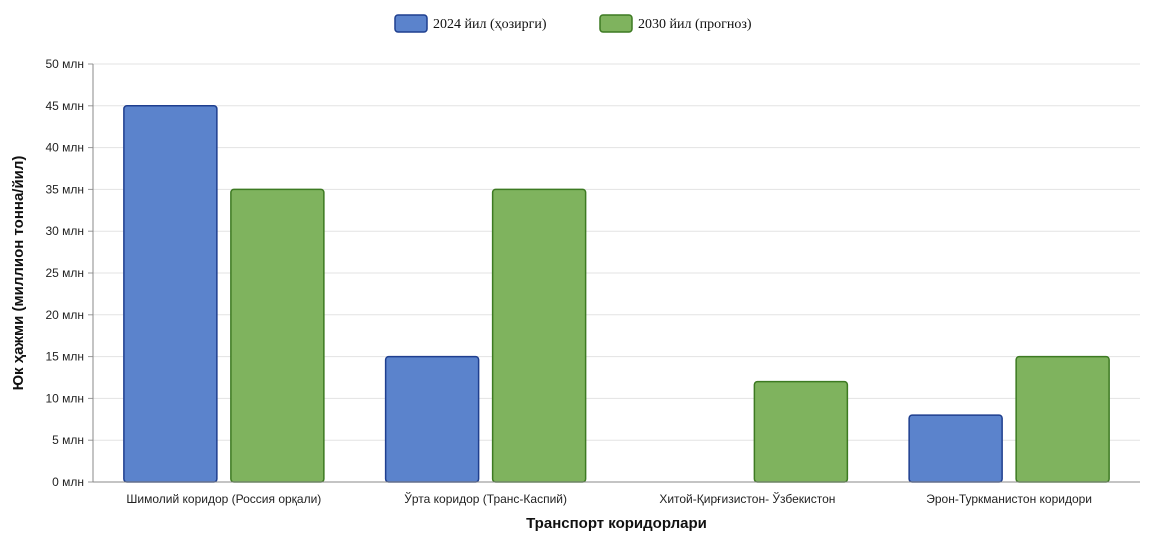  I want to click on x-axis-title: Транспорт коридорлари, so click(616, 523).